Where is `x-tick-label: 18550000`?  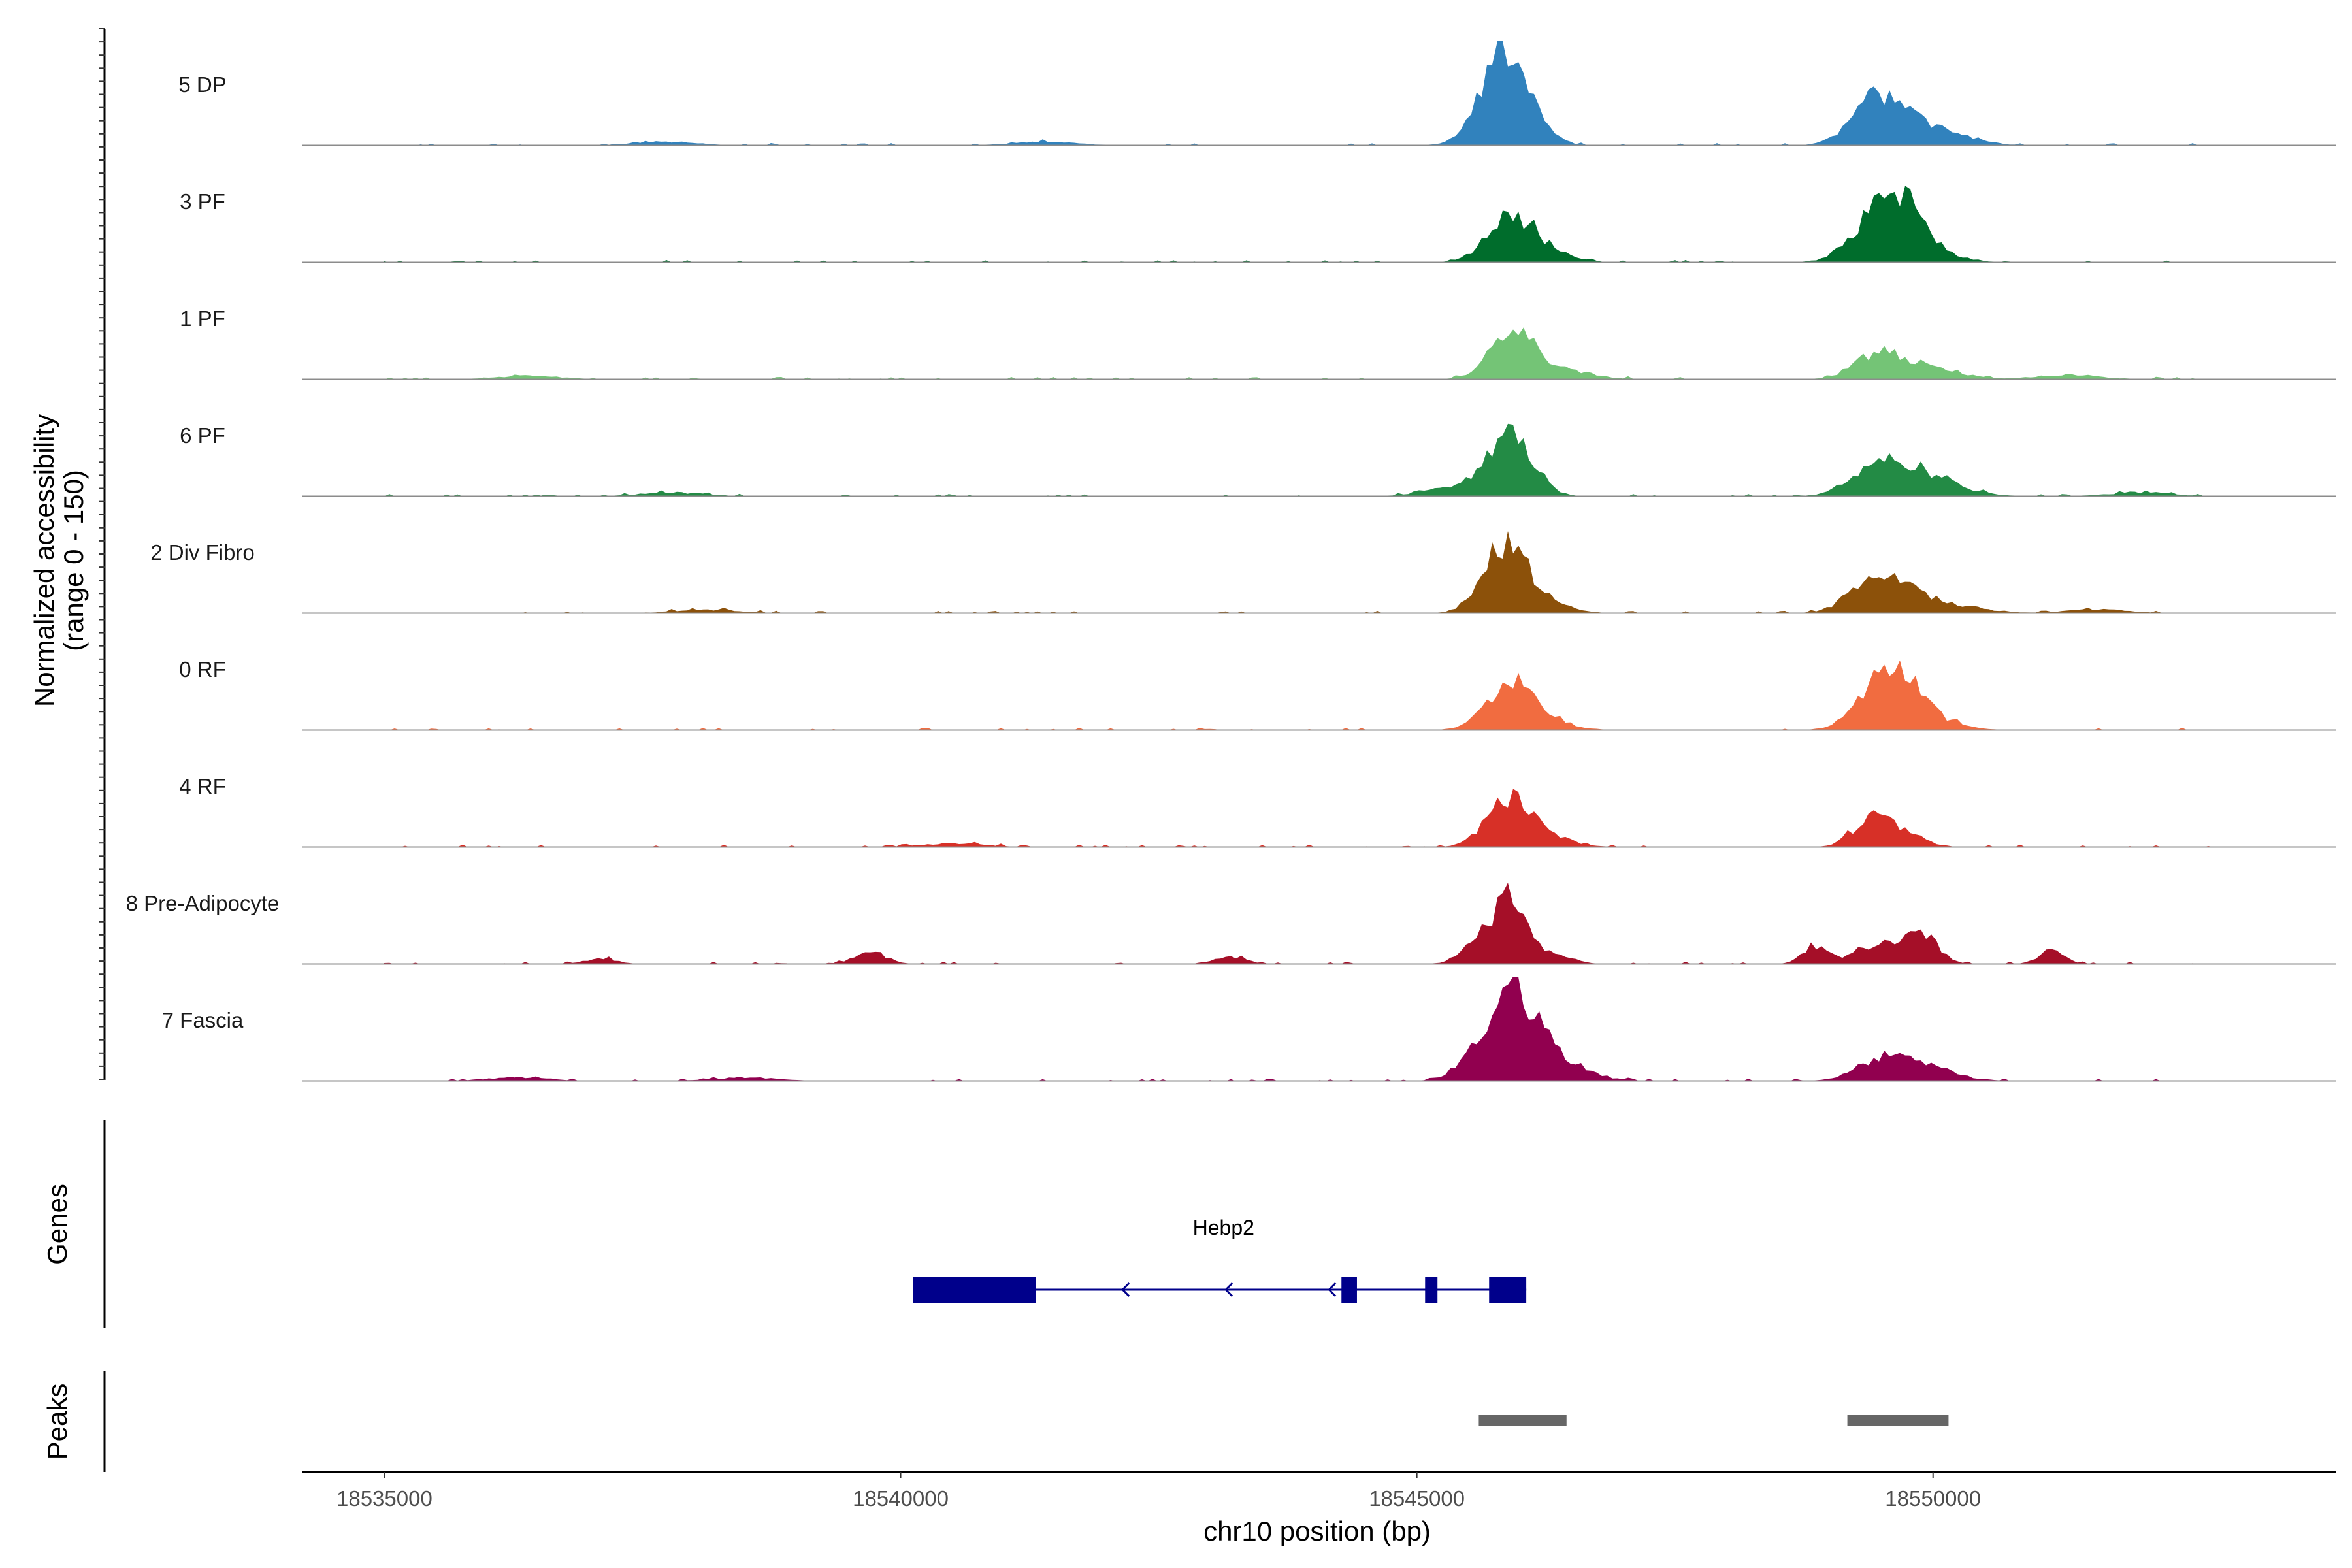
x-tick-label: 18550000 is located at coordinates (1933, 1498).